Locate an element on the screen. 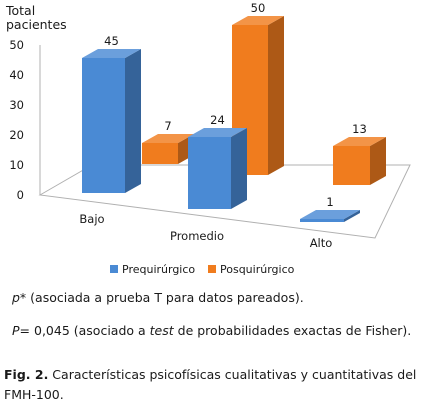  category-labels: Bajo Promedio Alto is located at coordinates (205, 231).